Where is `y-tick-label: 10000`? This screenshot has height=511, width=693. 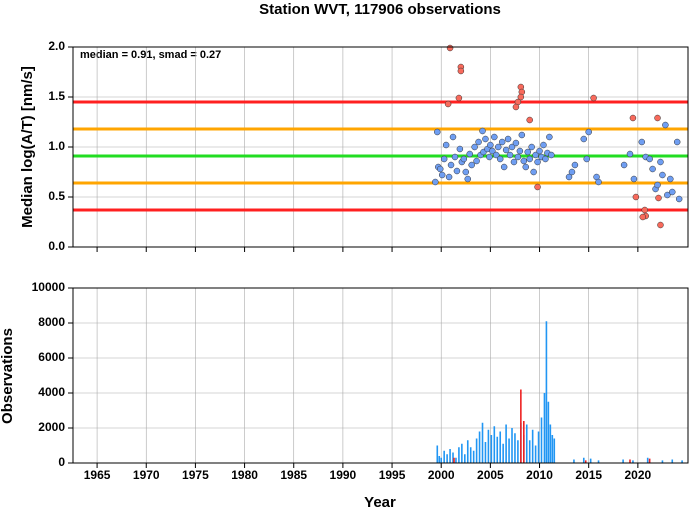
y-tick-label: 10000 is located at coordinates (49, 287).